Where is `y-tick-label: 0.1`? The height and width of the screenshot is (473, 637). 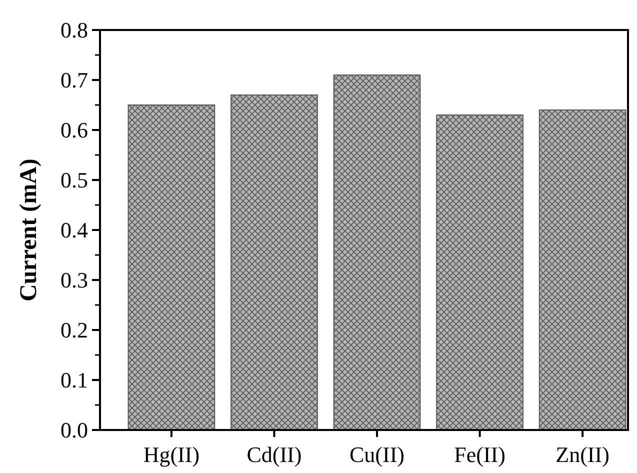 y-tick-label: 0.1 is located at coordinates (74, 380).